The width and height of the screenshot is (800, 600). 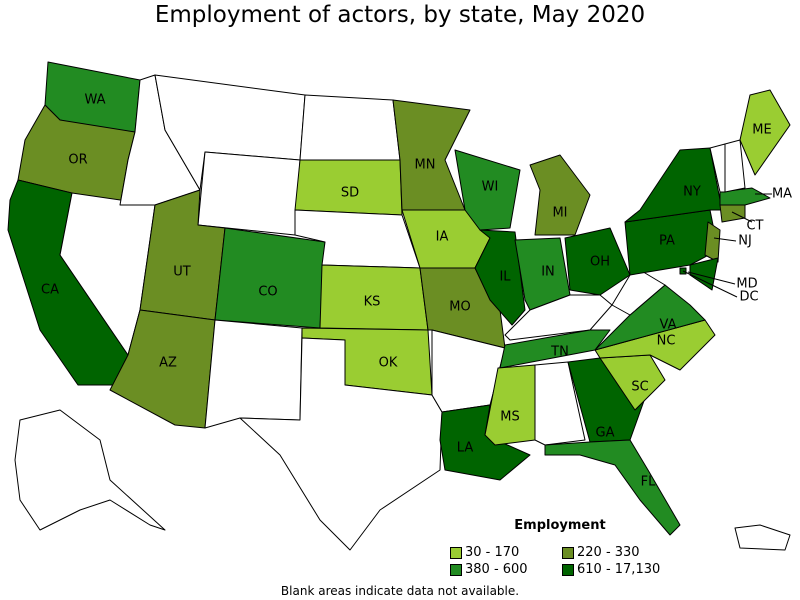 I want to click on state-co, so click(x=270, y=278).